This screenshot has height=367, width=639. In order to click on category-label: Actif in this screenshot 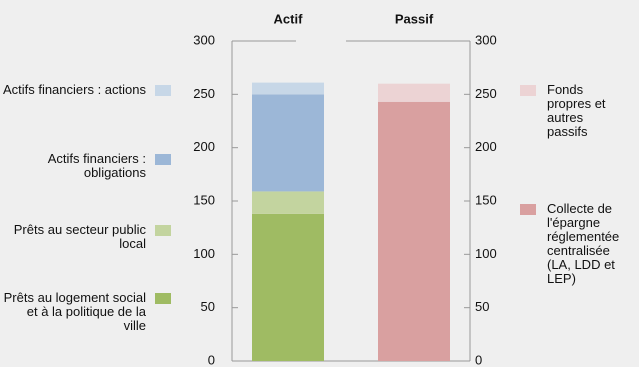, I will do `click(289, 18)`.